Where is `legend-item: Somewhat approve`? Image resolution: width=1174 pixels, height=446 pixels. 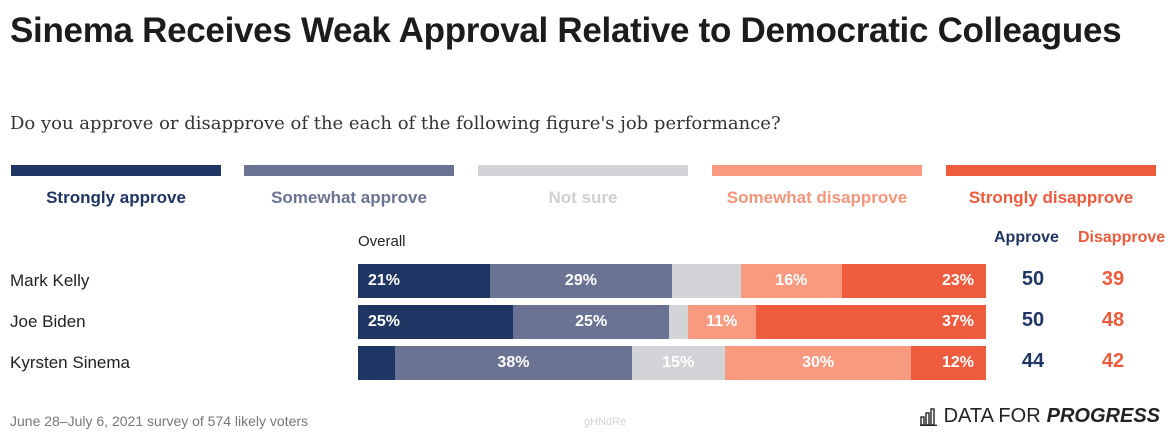
legend-item: Somewhat approve is located at coordinates (349, 186).